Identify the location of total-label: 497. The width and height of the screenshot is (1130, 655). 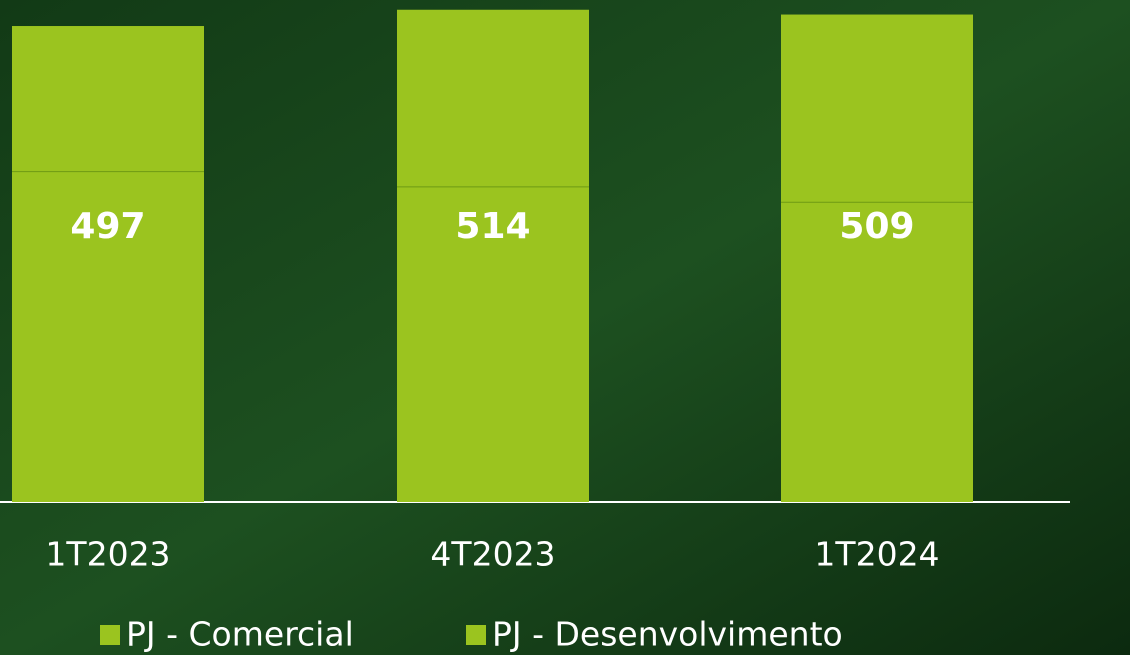
(107, 226).